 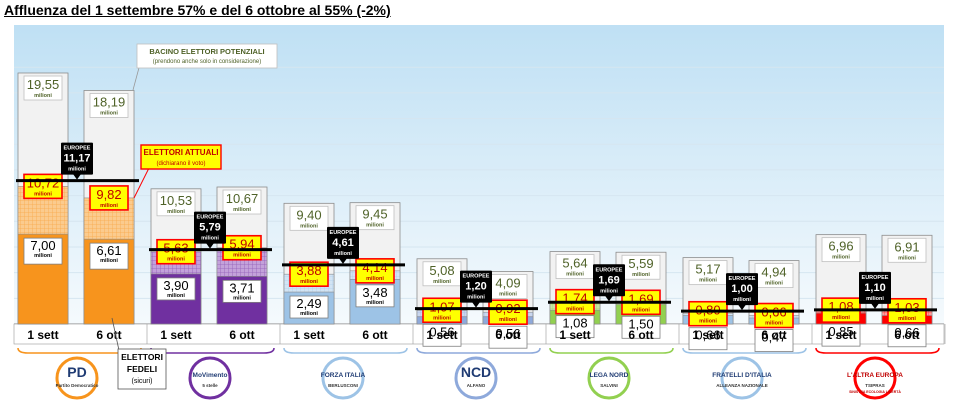 I want to click on callout-fedeli, so click(x=142, y=369).